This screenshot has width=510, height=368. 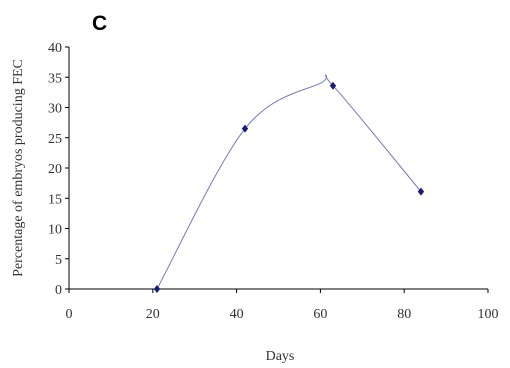 What do you see at coordinates (404, 314) in the screenshot?
I see `x-tick-label: 80` at bounding box center [404, 314].